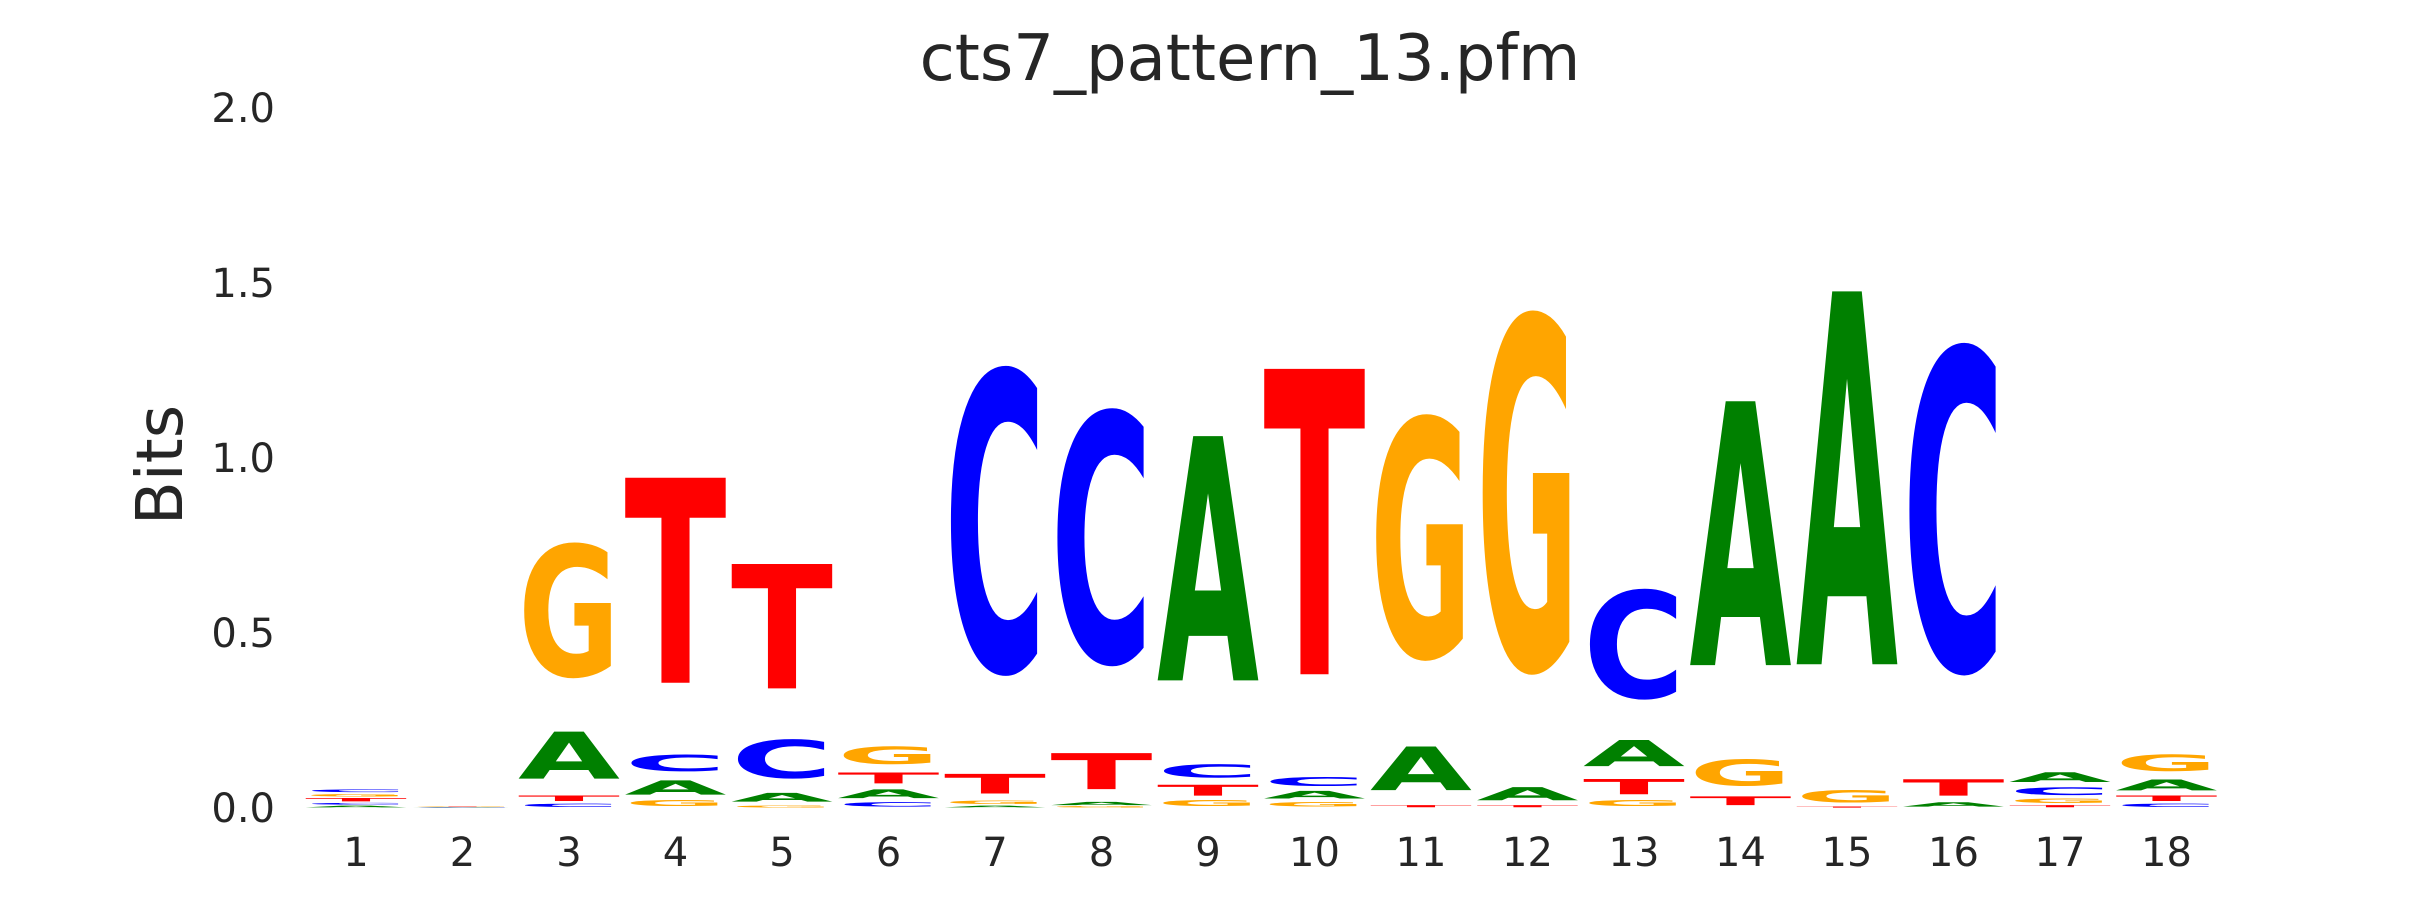  What do you see at coordinates (888, 853) in the screenshot?
I see `x-tick-label: 6` at bounding box center [888, 853].